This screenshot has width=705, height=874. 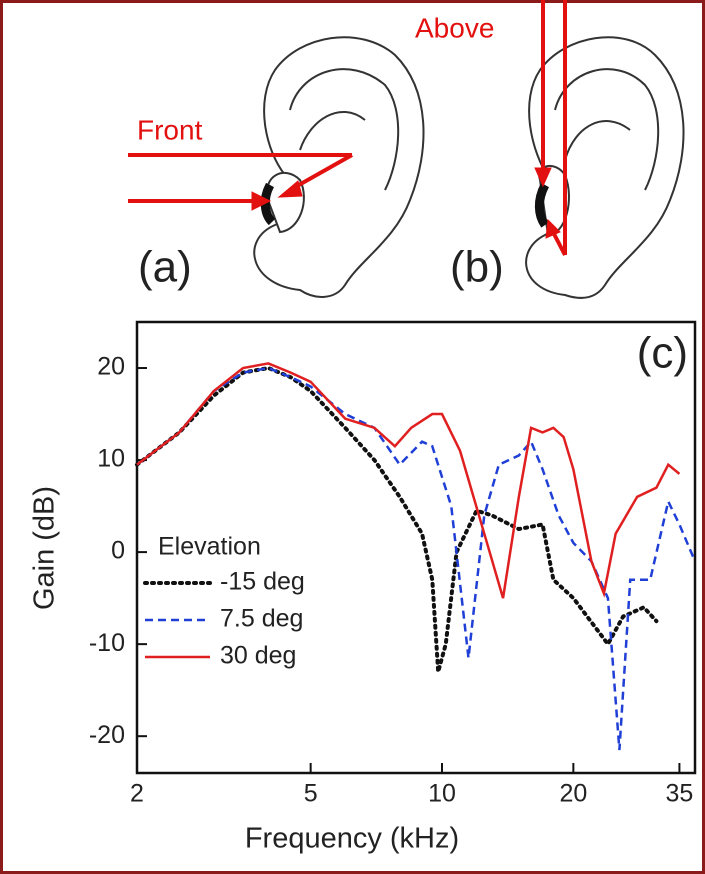 What do you see at coordinates (662, 353) in the screenshot?
I see `panel-label: (c)` at bounding box center [662, 353].